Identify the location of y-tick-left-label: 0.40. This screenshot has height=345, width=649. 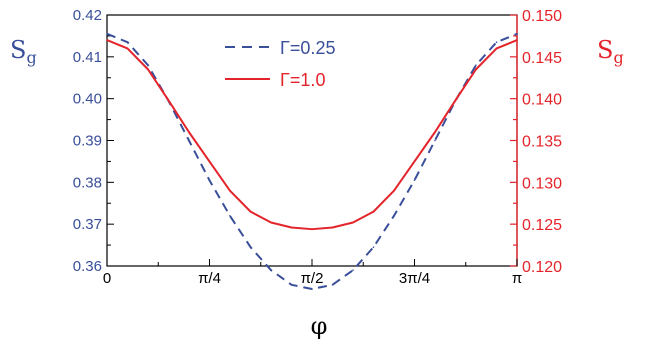
(87, 99).